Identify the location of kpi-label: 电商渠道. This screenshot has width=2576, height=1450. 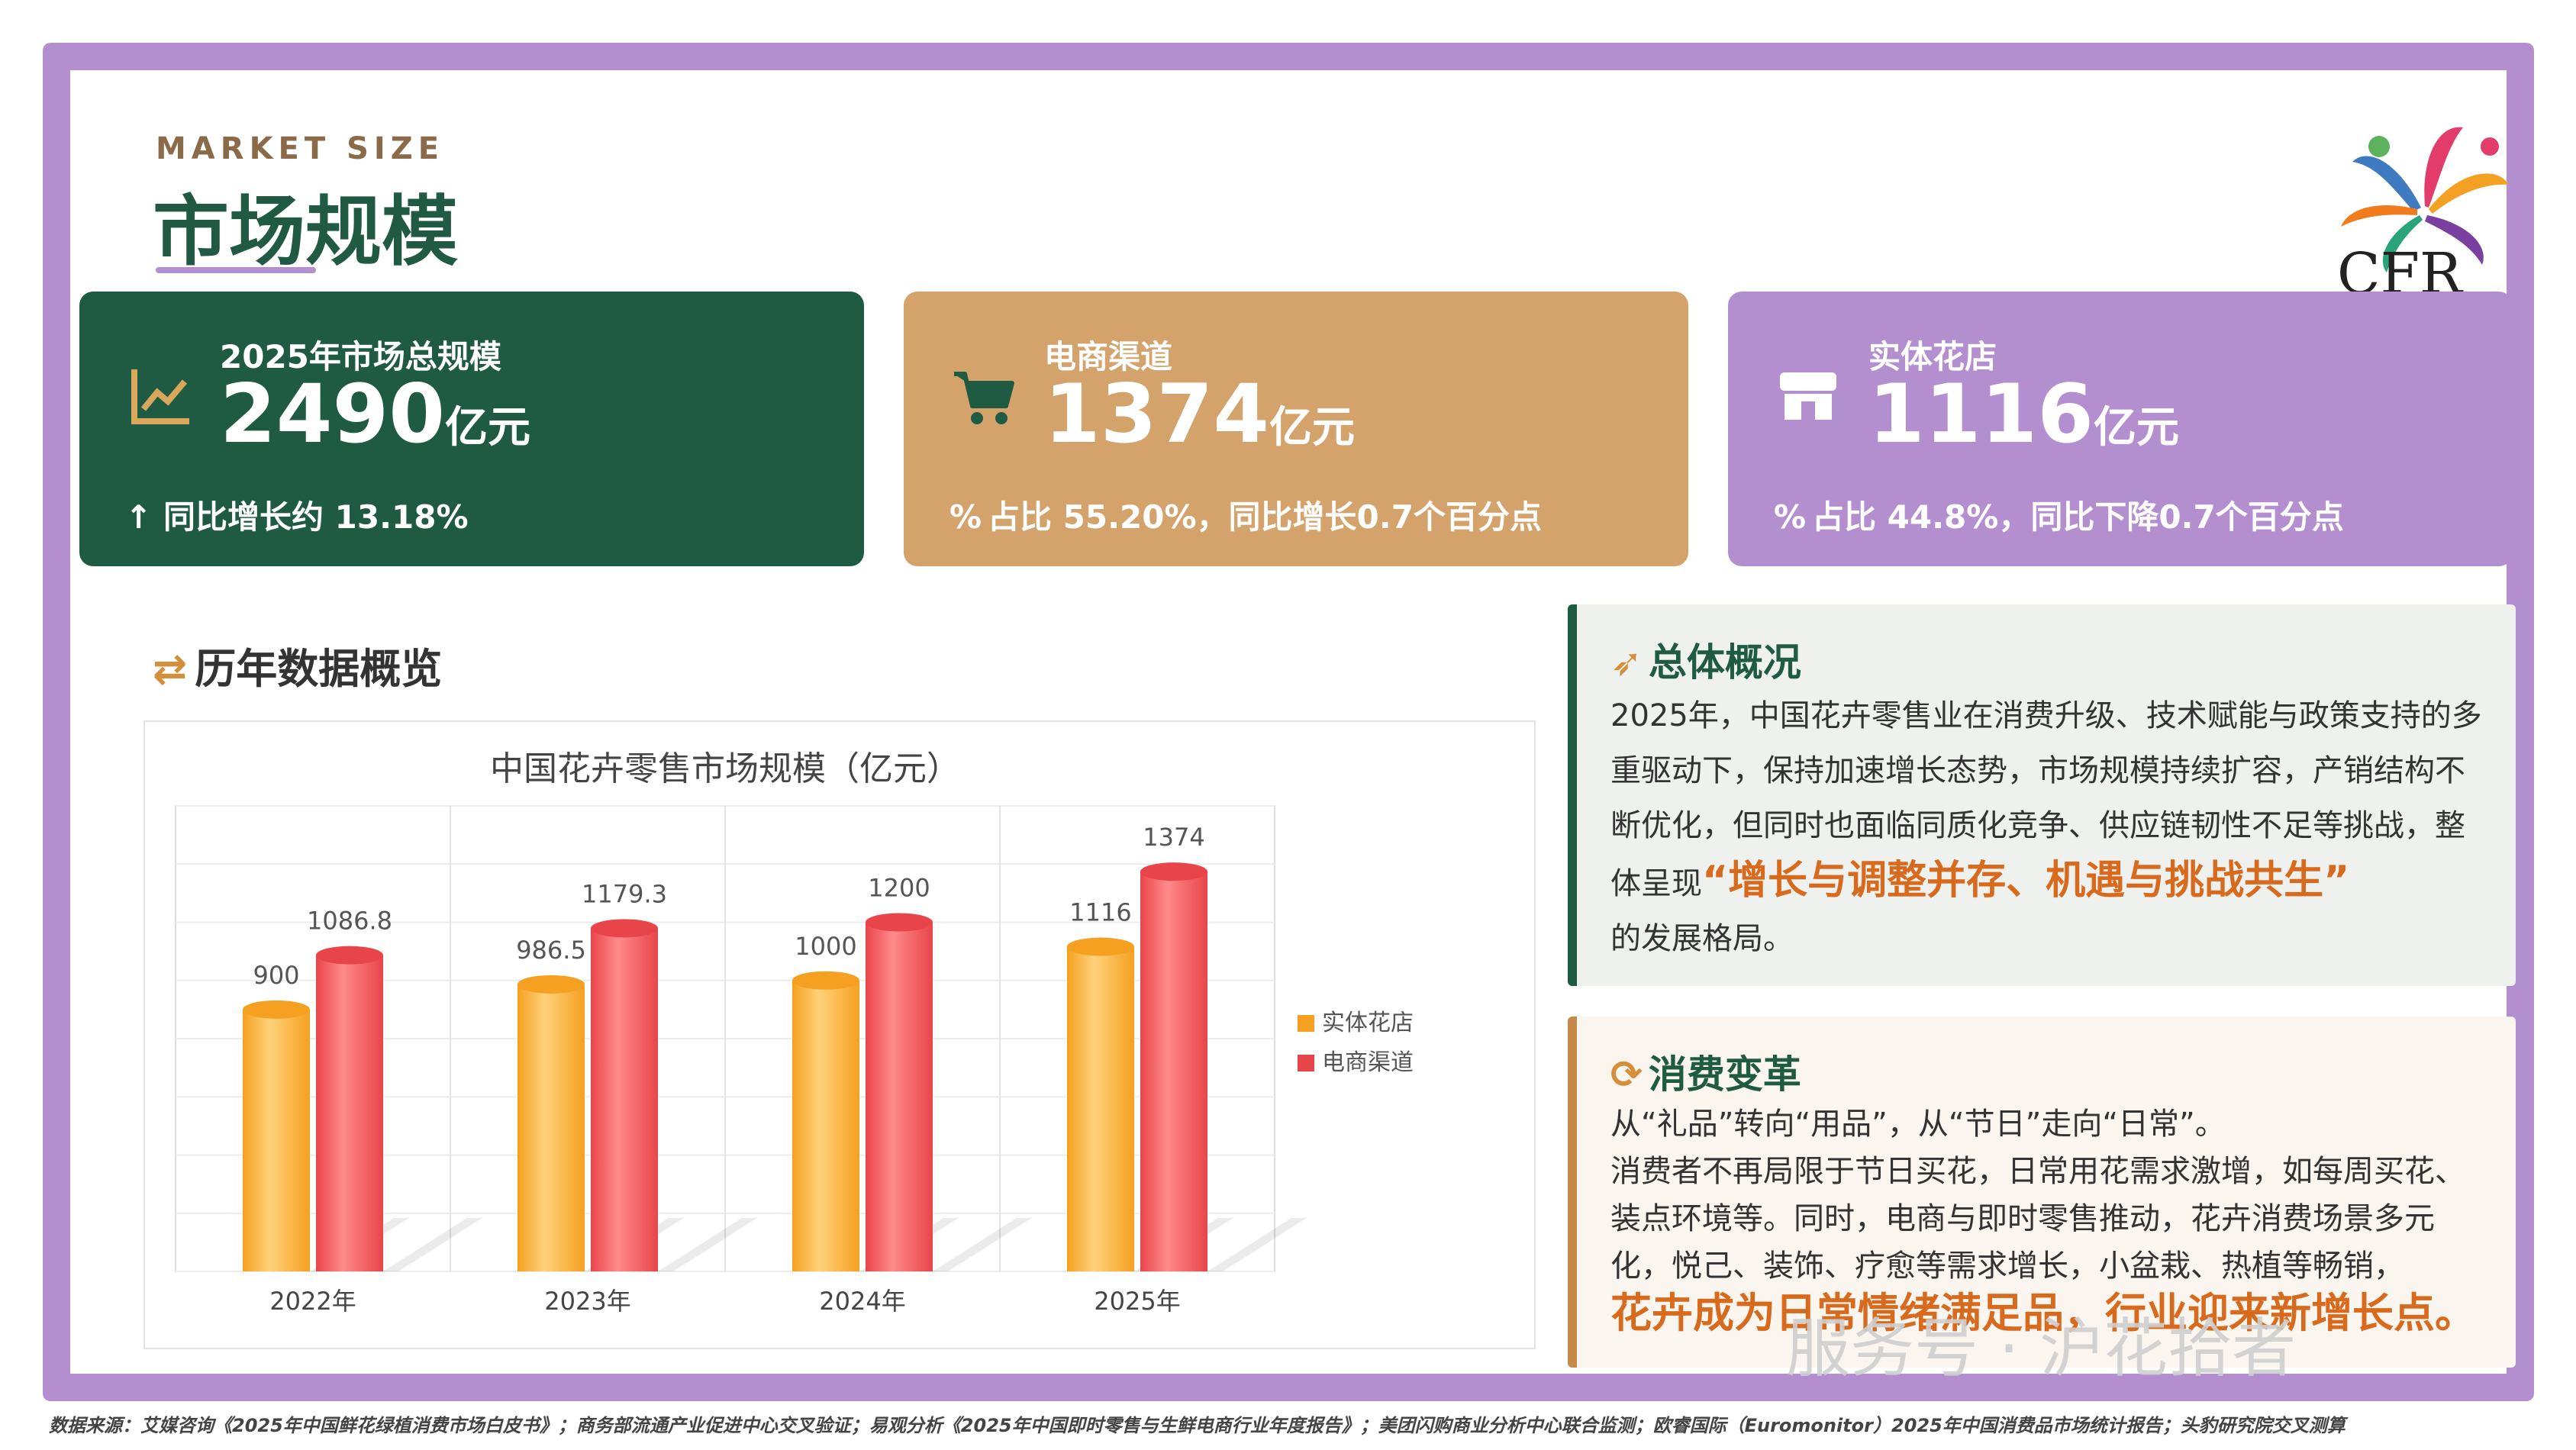
(1108, 356).